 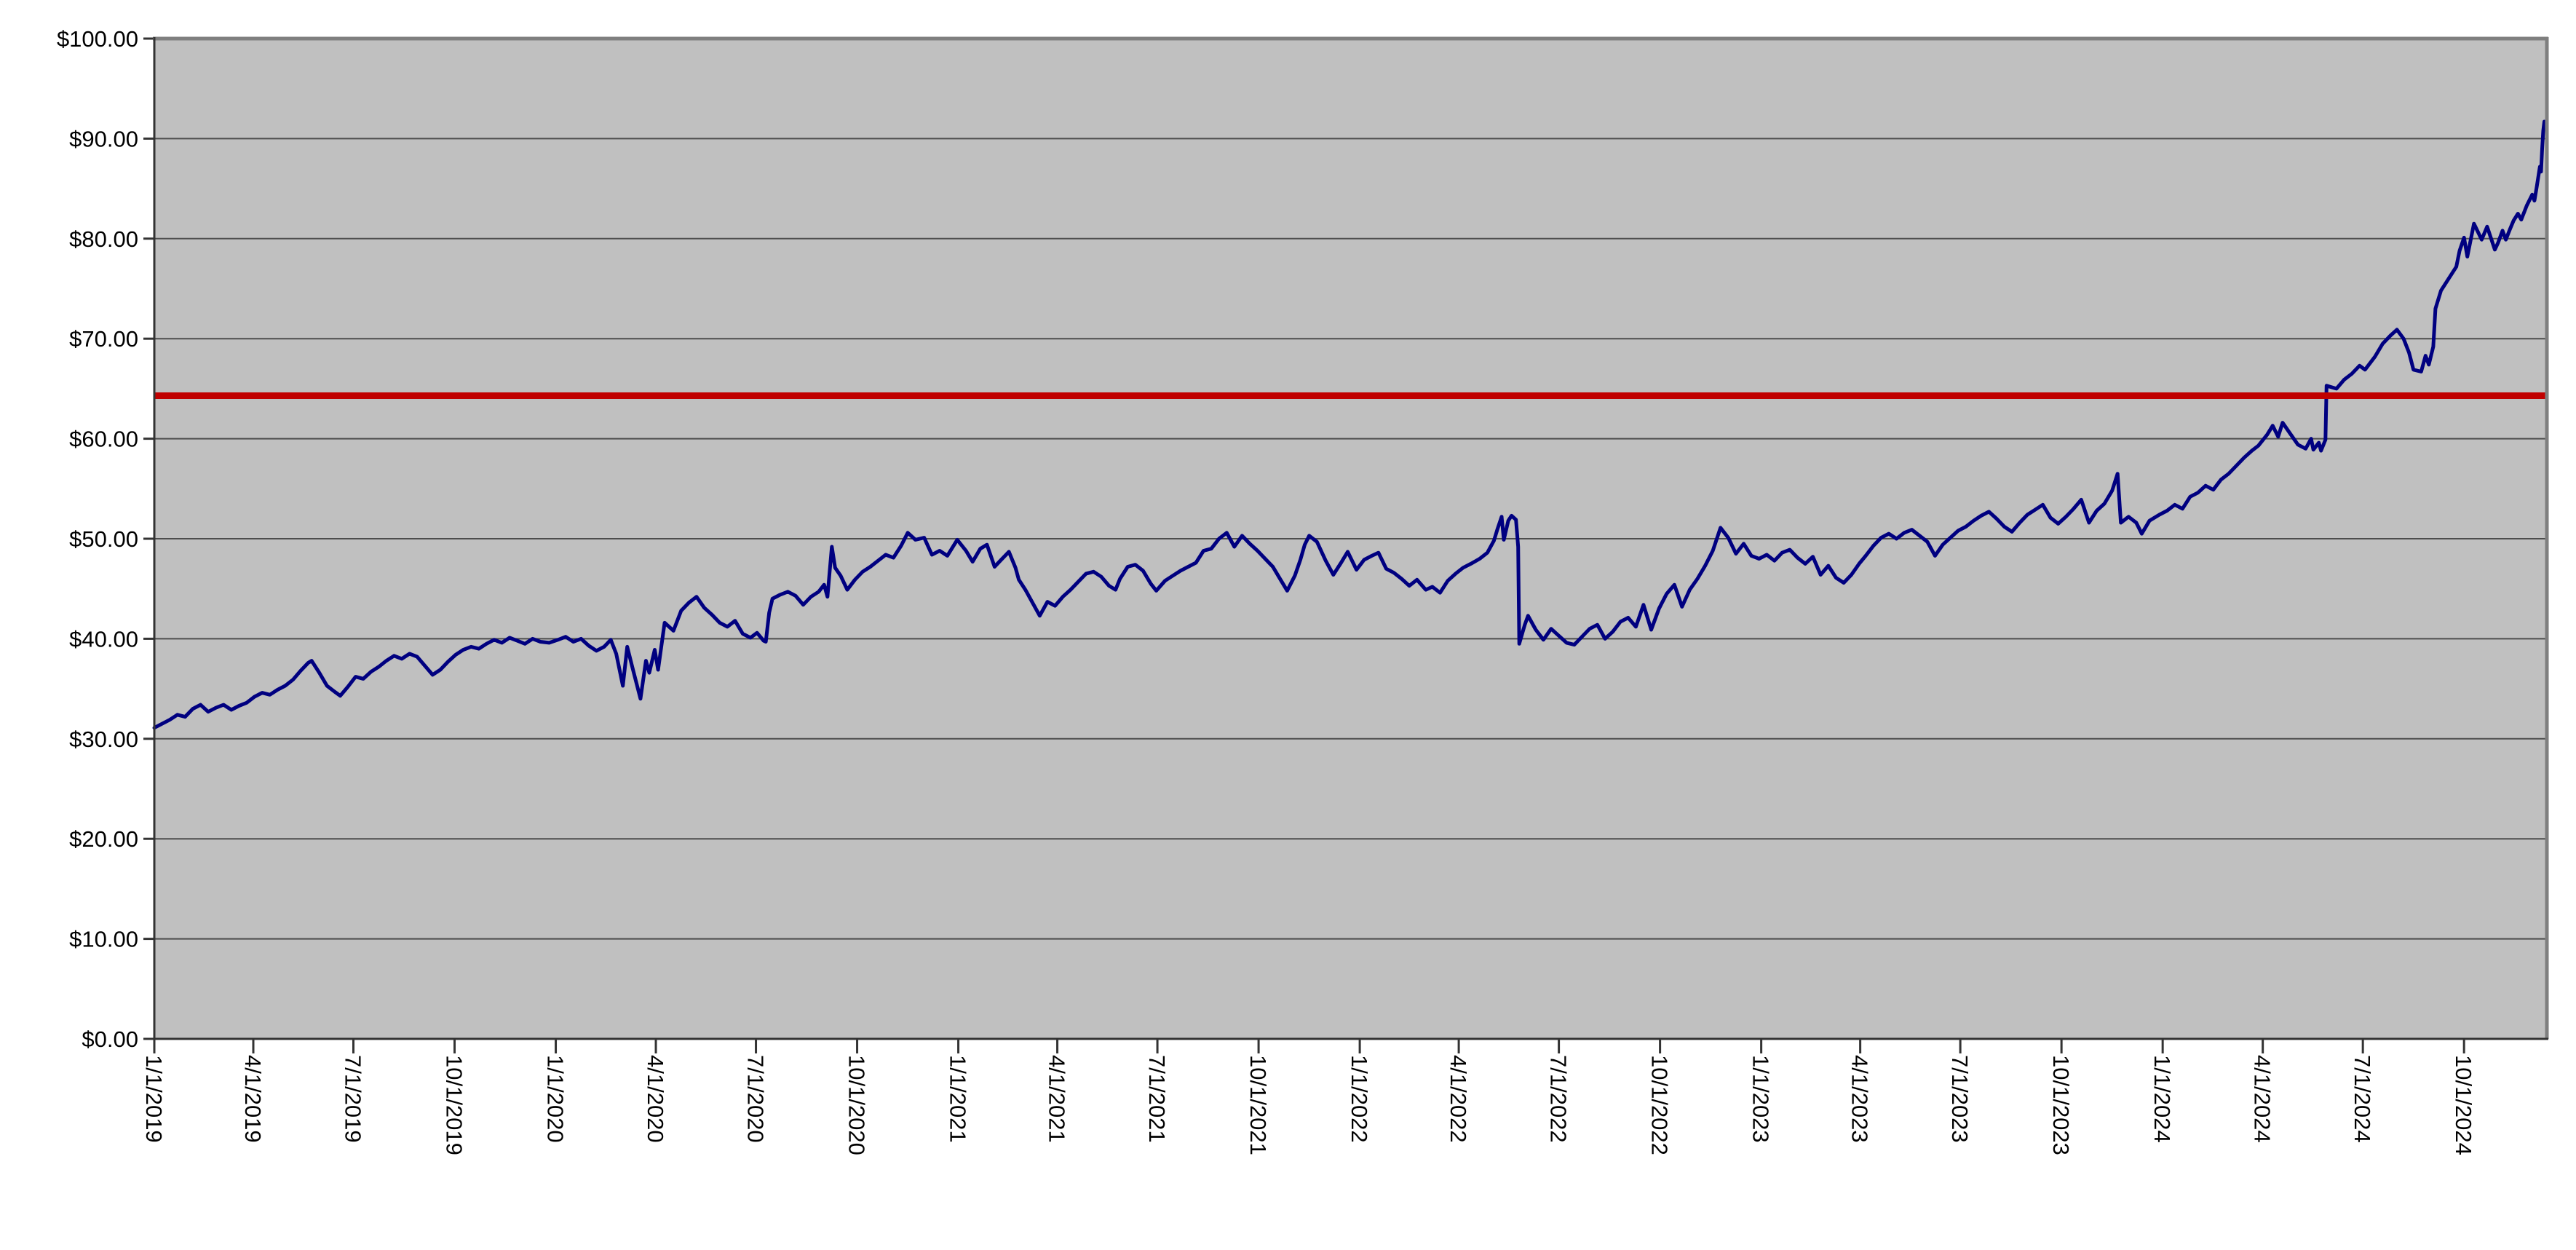 I want to click on x-axis-tick-label: 1/1/2019, so click(x=154, y=1099).